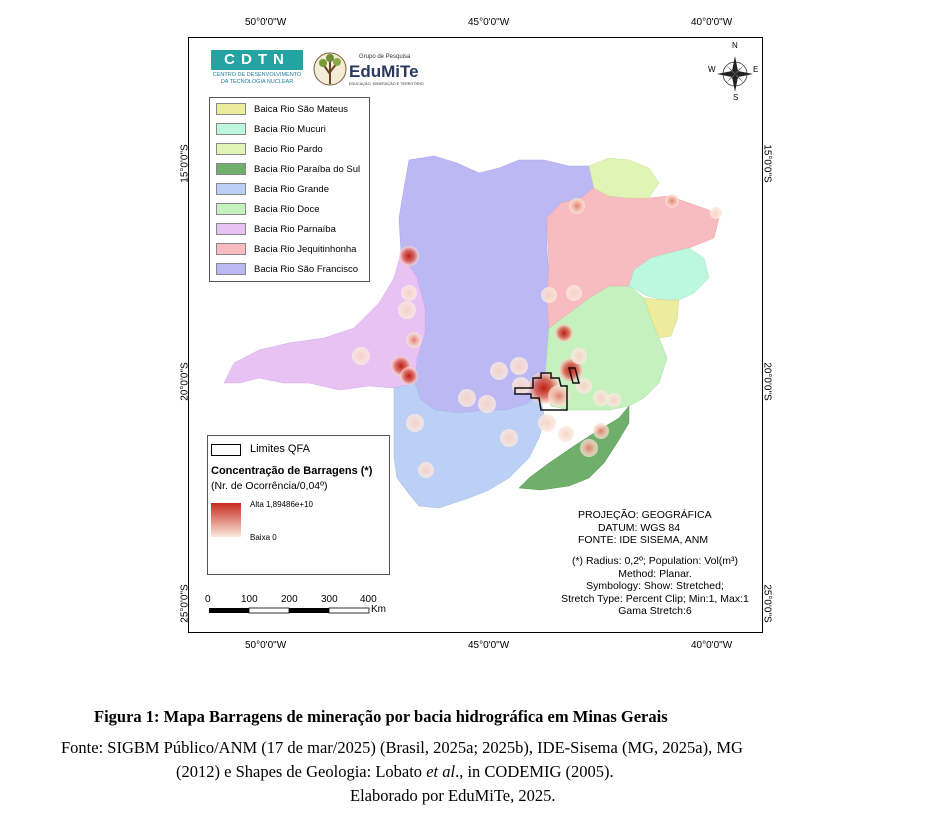  What do you see at coordinates (287, 209) in the screenshot?
I see `legend-label: Bacia Rio Doce` at bounding box center [287, 209].